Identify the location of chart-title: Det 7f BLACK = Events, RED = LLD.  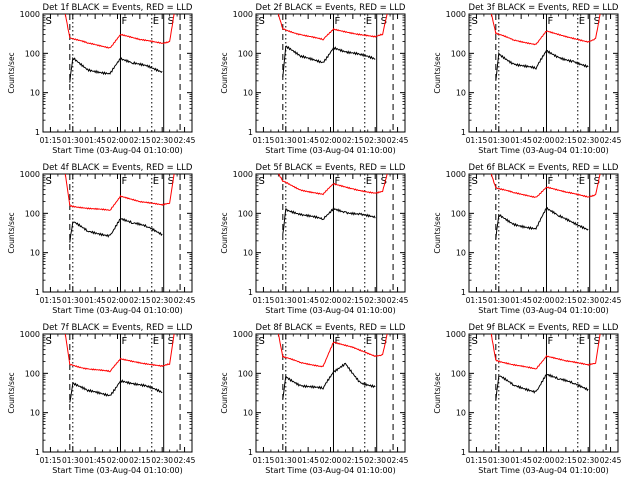
(118, 328).